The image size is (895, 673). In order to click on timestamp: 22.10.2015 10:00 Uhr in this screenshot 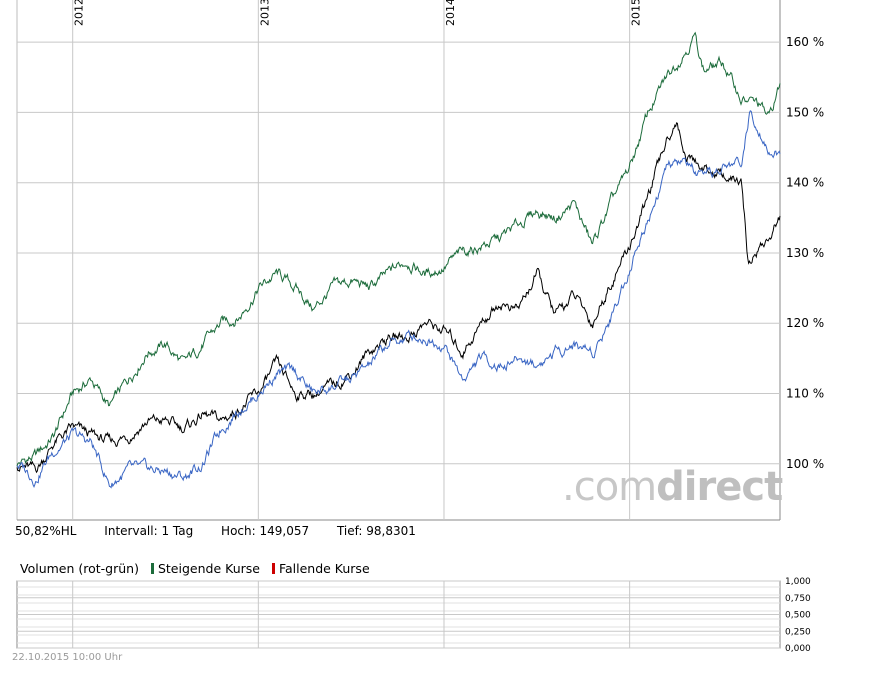, I will do `click(67, 657)`.